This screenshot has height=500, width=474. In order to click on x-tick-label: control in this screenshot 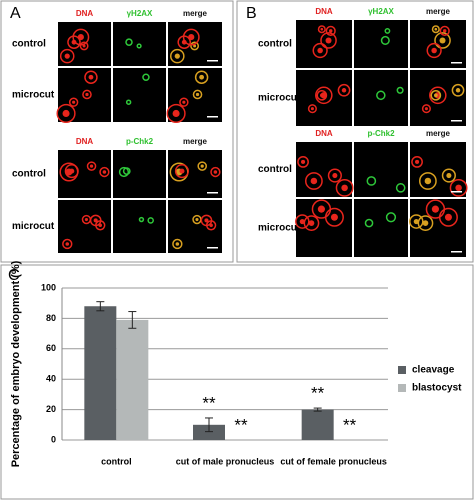, I will do `click(116, 461)`.